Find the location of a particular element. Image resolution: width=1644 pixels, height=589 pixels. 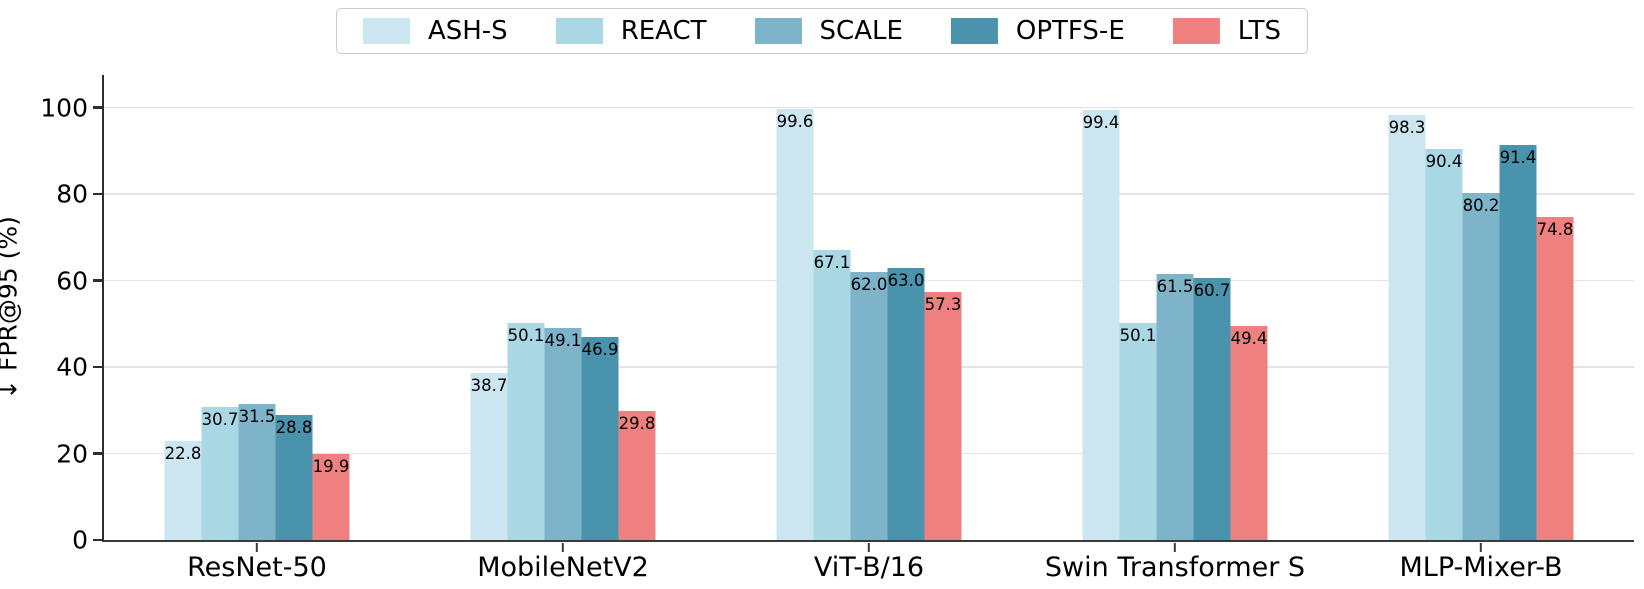

y-tick-label: 0 is located at coordinates (80, 540).